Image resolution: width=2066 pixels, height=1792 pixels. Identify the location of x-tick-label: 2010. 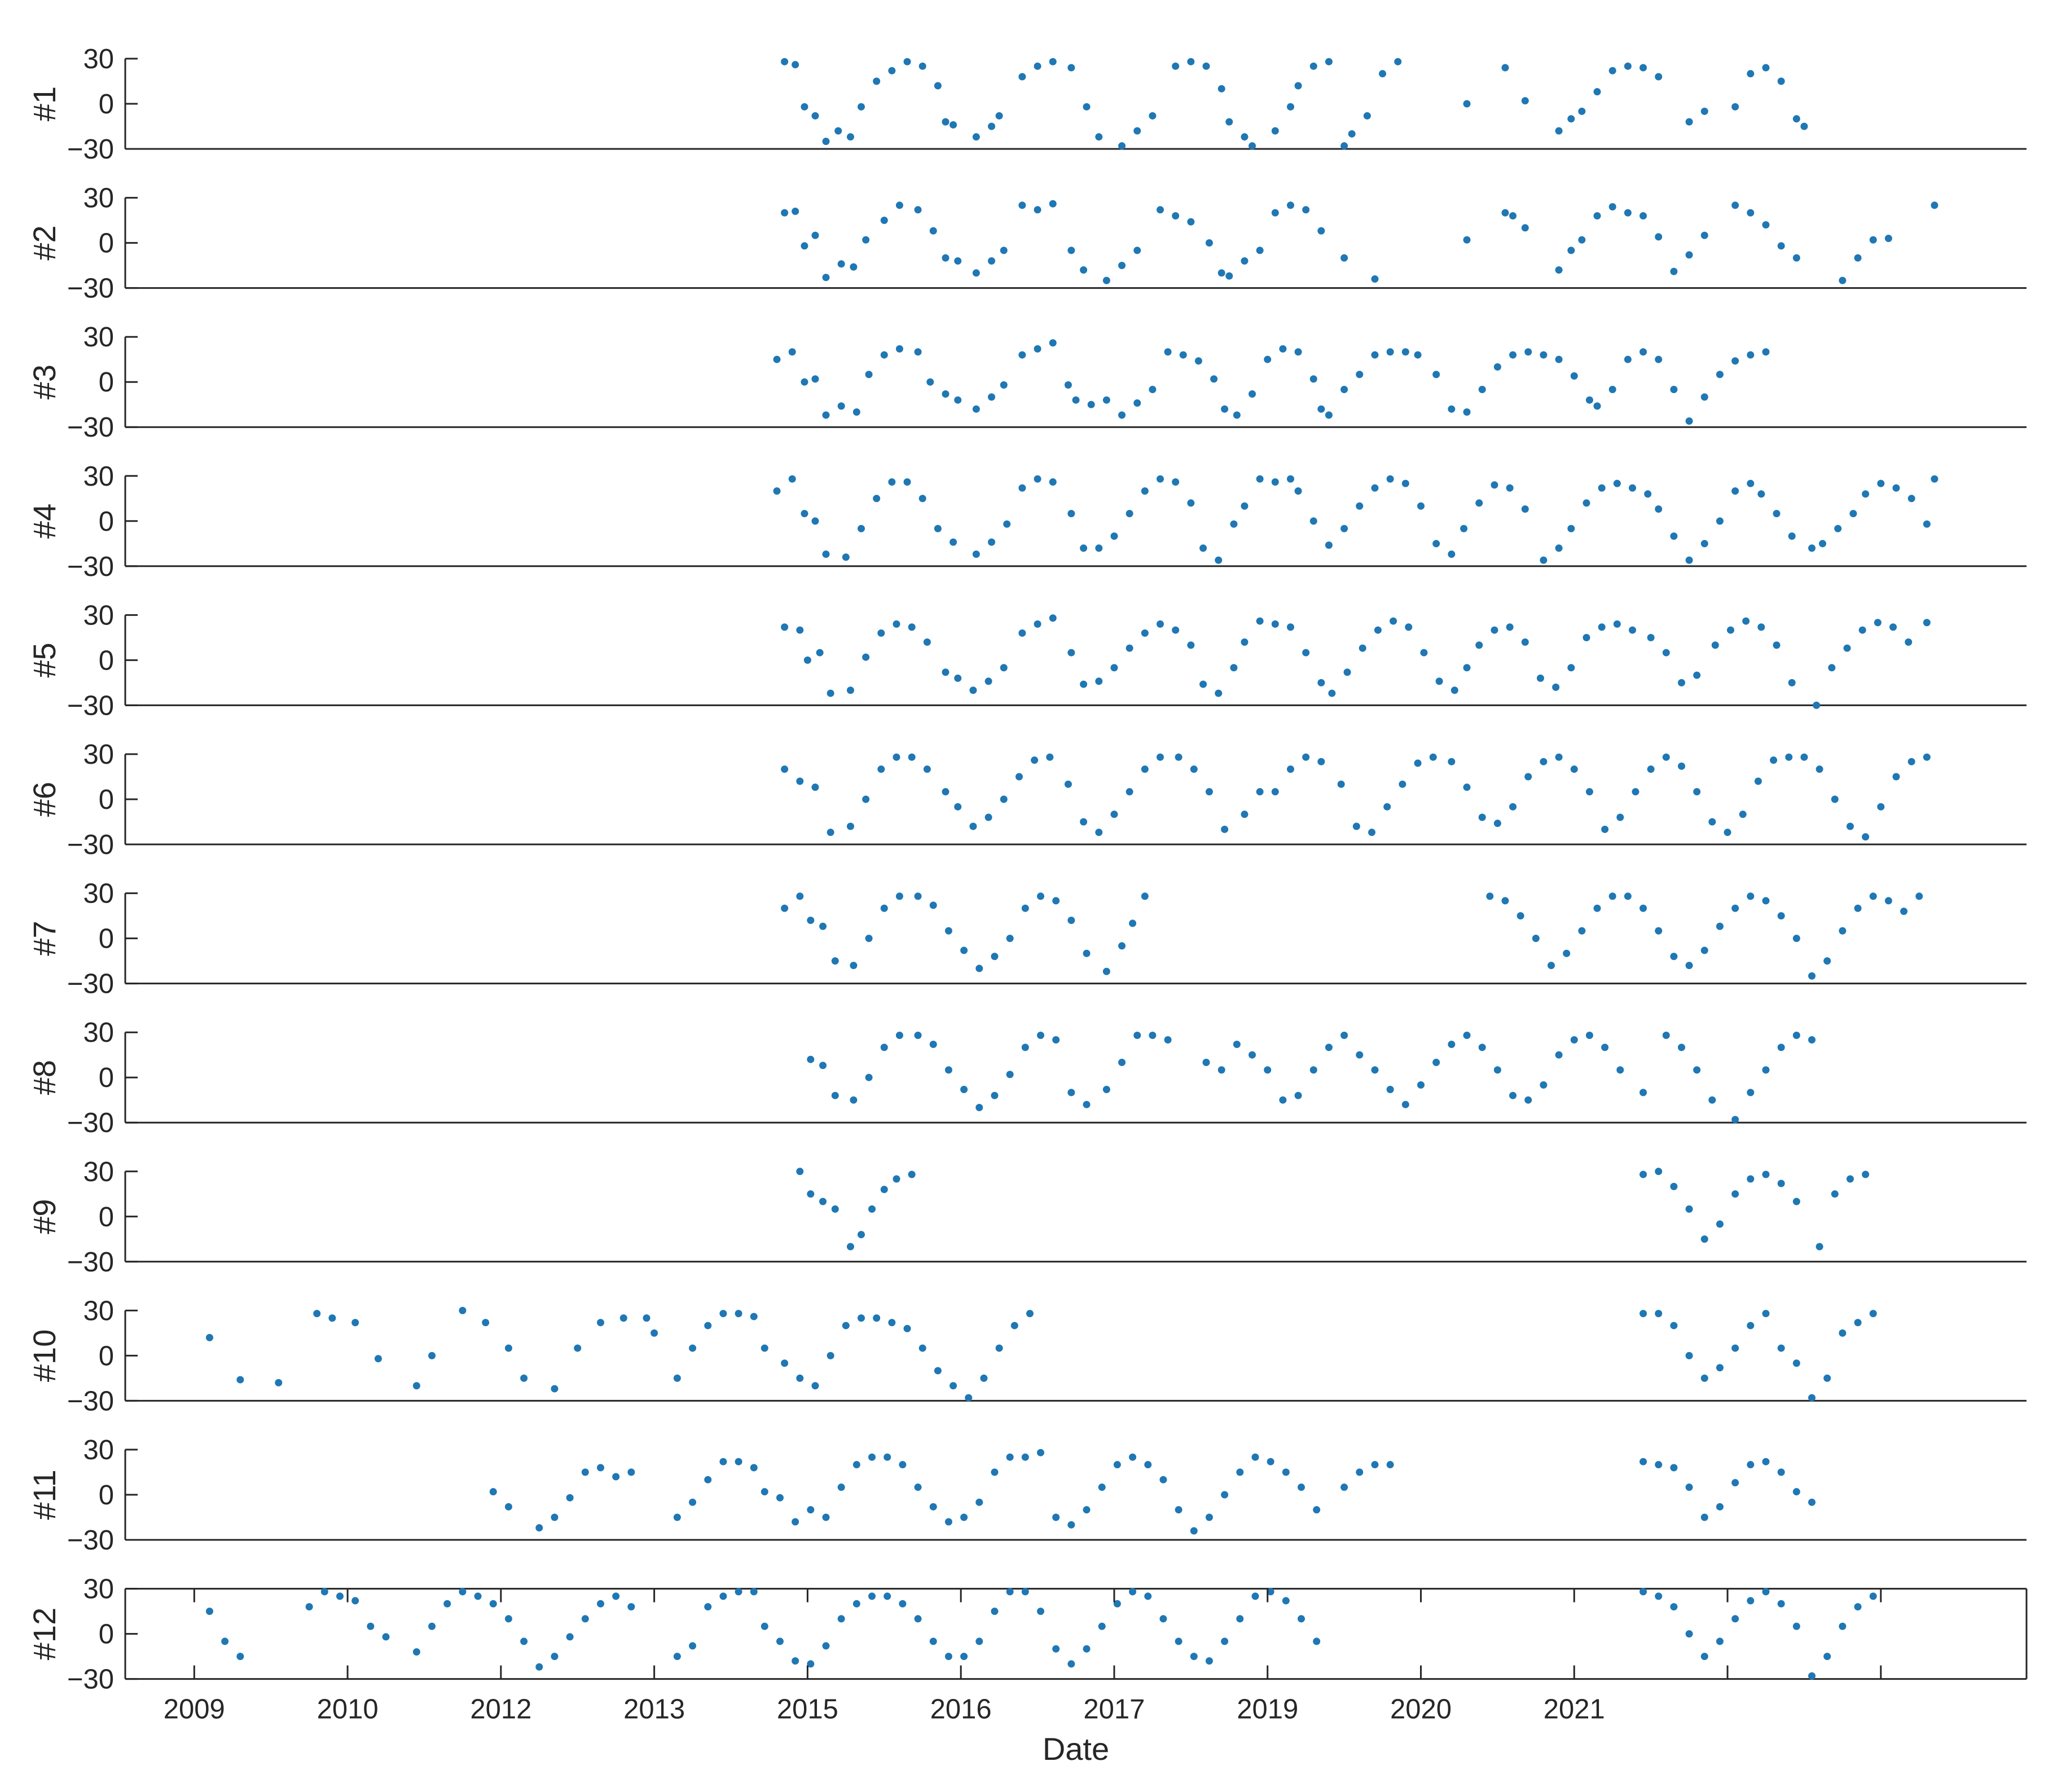
(348, 1709).